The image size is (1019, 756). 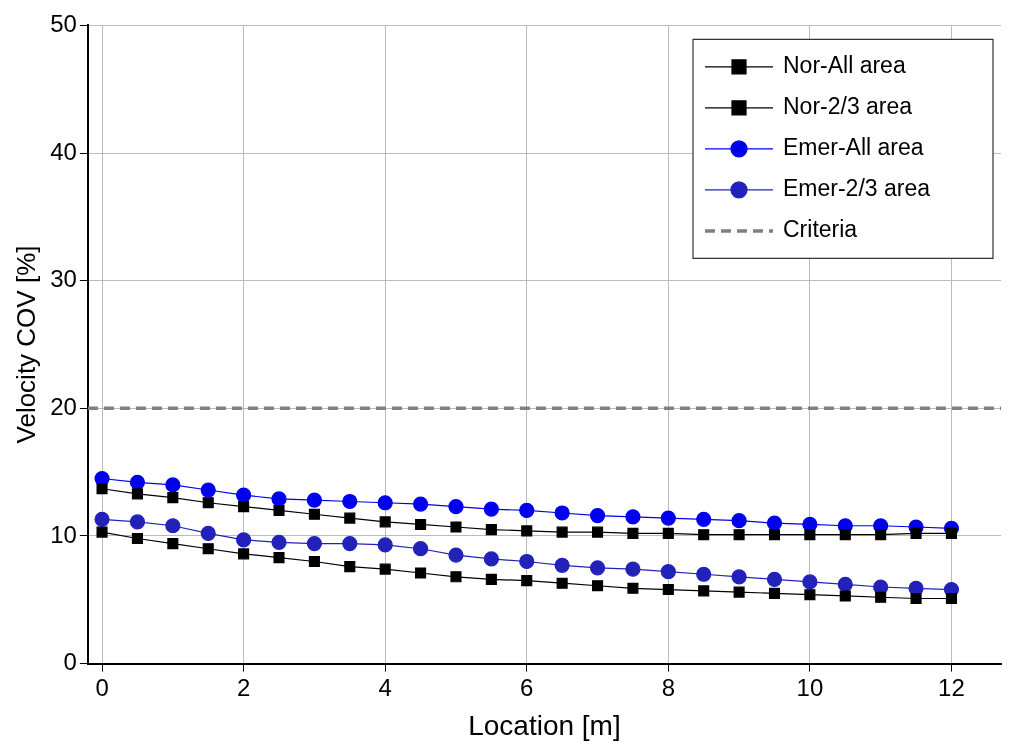 What do you see at coordinates (70, 662) in the screenshot?
I see `y-tick-label: 0` at bounding box center [70, 662].